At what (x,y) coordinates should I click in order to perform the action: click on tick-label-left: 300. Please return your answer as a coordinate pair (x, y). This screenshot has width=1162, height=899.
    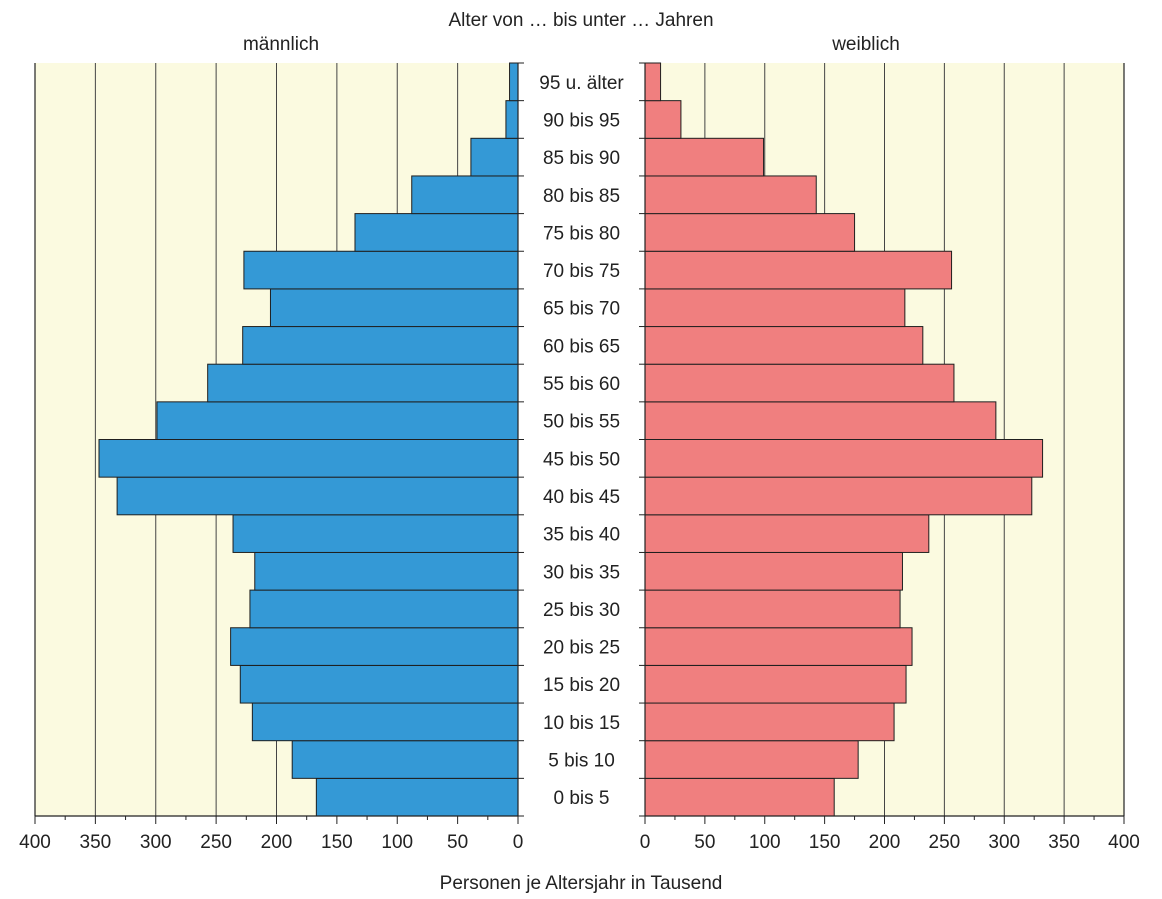
    Looking at the image, I should click on (156, 842).